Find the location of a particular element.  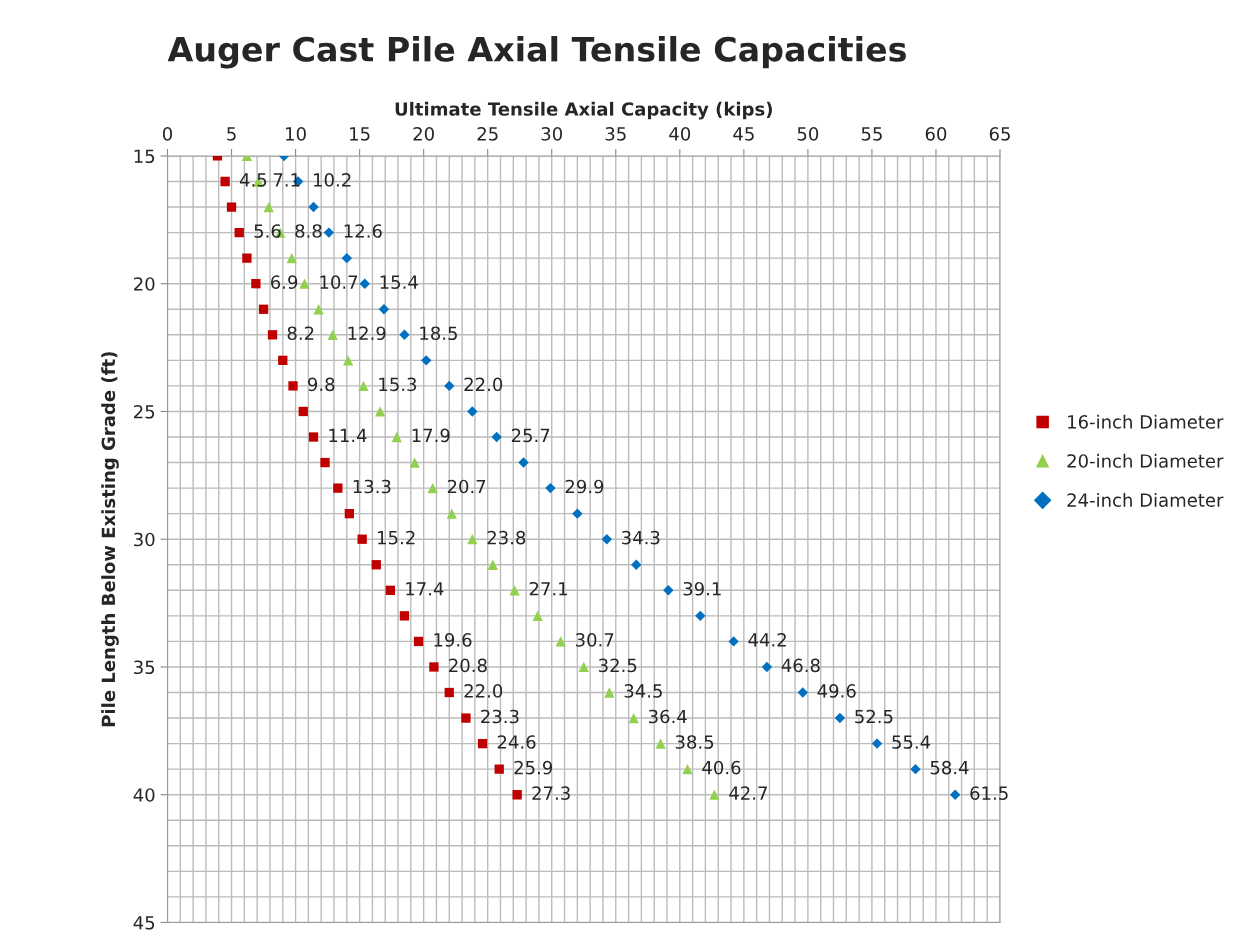

annotation: 10.2 is located at coordinates (332, 180).